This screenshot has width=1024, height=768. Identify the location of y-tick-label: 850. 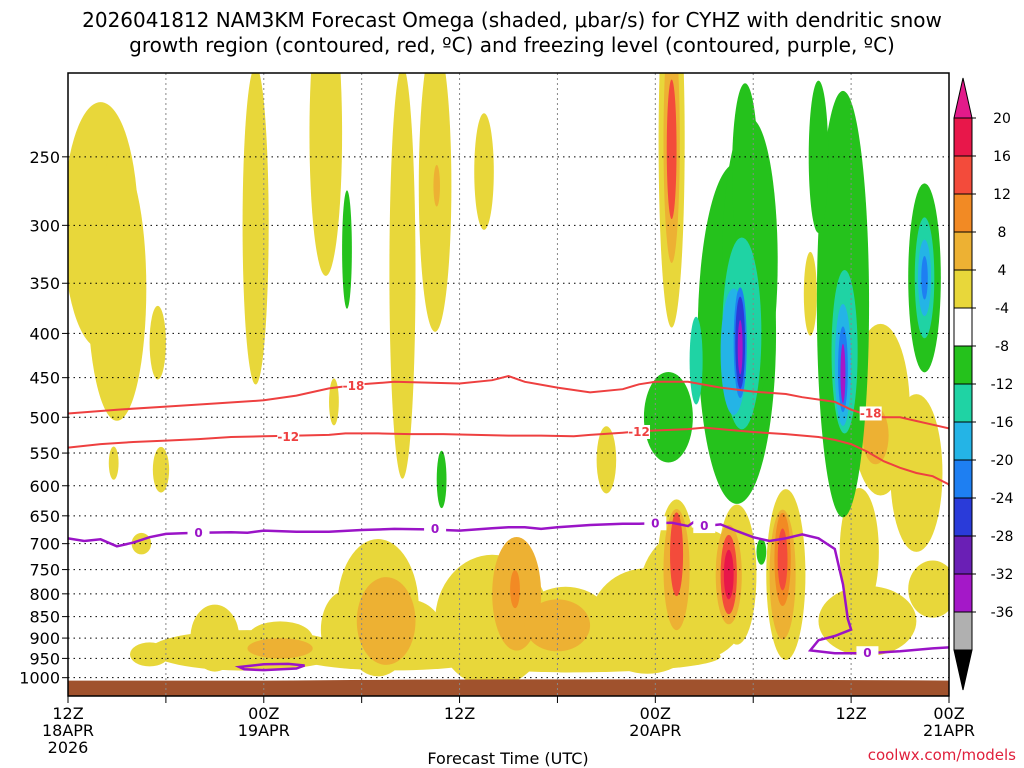
(44, 617).